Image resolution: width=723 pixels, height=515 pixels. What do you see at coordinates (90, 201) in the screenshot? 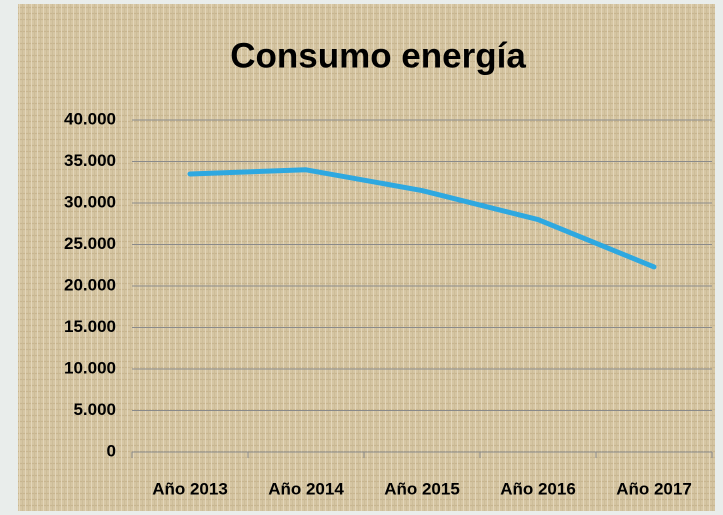
I see `y-tick-label: 30.000` at bounding box center [90, 201].